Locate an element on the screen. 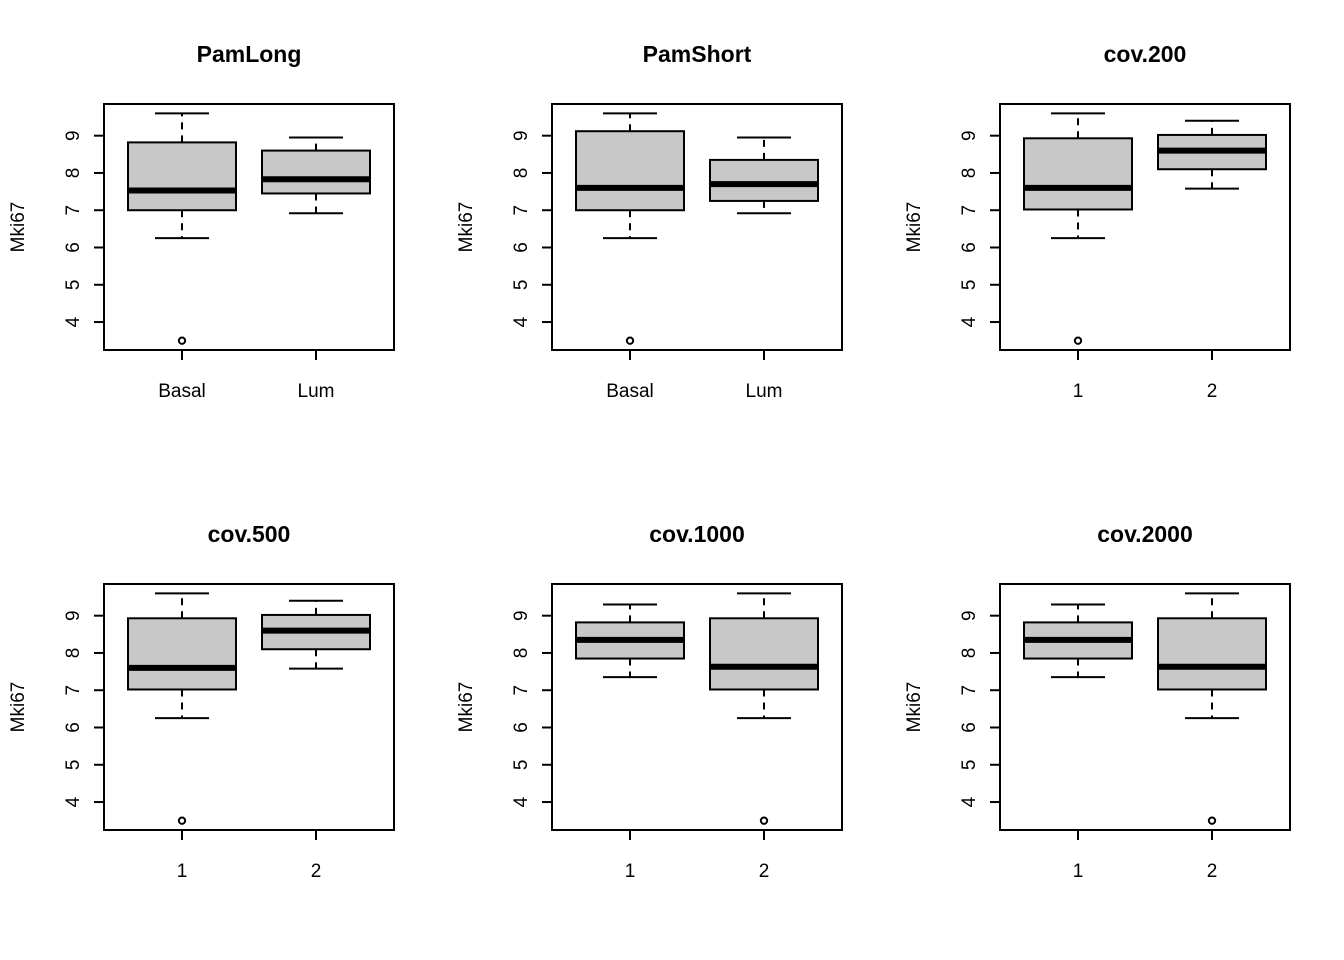 The height and width of the screenshot is (960, 1344). panel-0: PamLong Mki67 4 5 6 7 8 9 Basal Lum is located at coordinates (201, 221).